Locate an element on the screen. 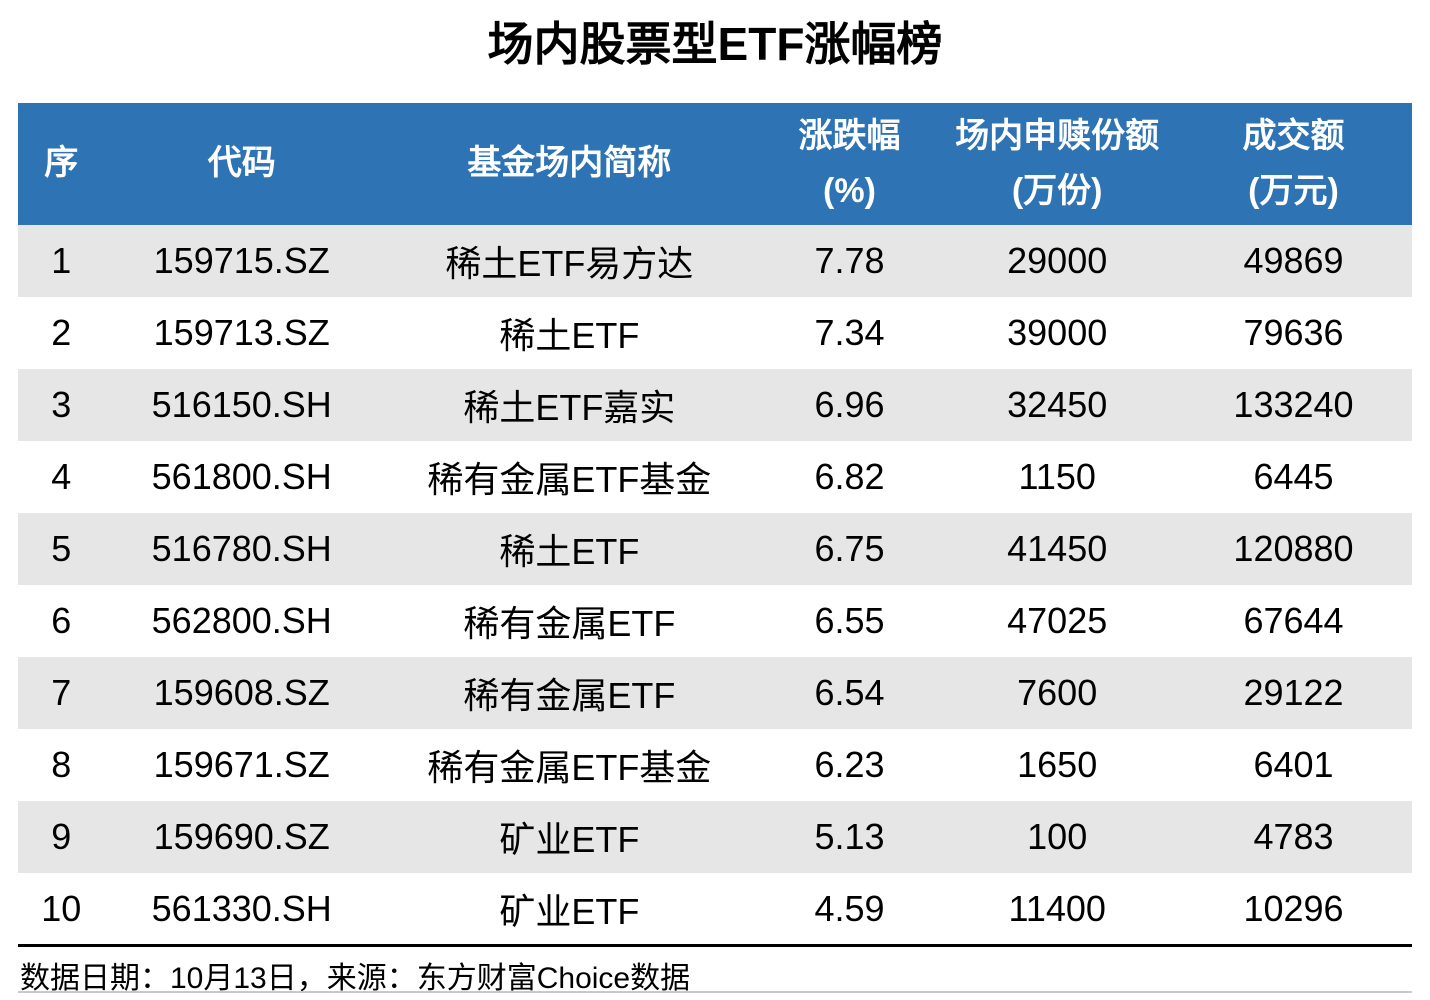  cell-redemption-shares: 29000 is located at coordinates (1057, 261).